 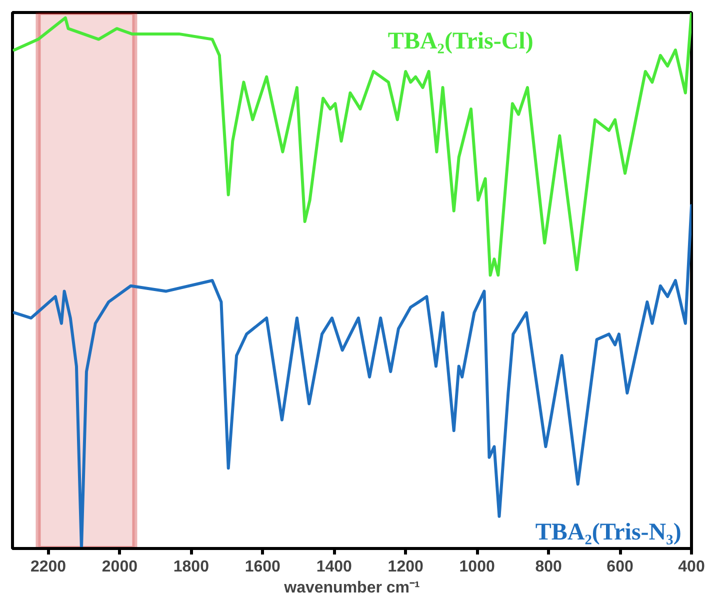 I want to click on x-tick-label: 2200, so click(x=48, y=567).